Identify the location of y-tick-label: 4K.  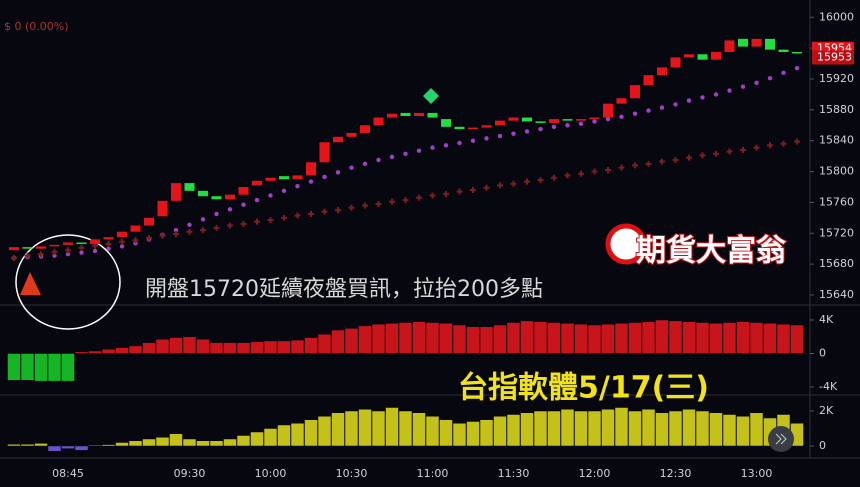
(826, 319).